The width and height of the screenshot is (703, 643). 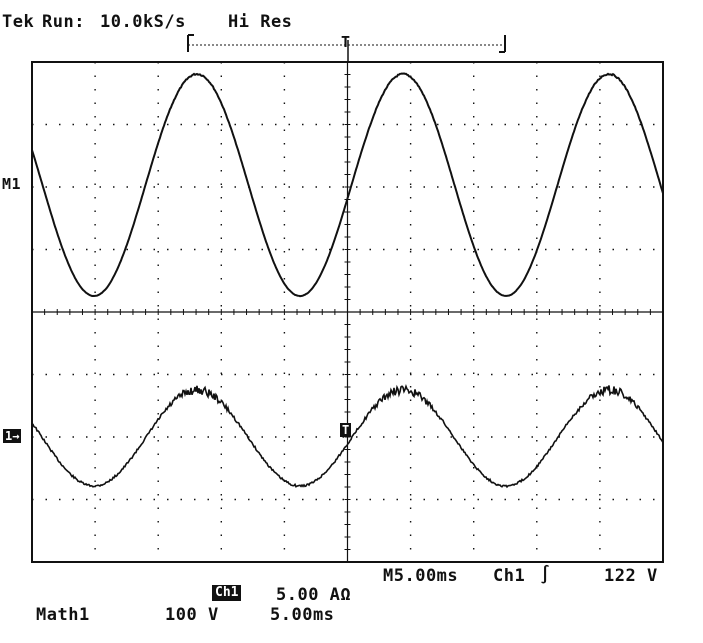 I want to click on math-time-readout: 5.00ms, so click(x=302, y=615).